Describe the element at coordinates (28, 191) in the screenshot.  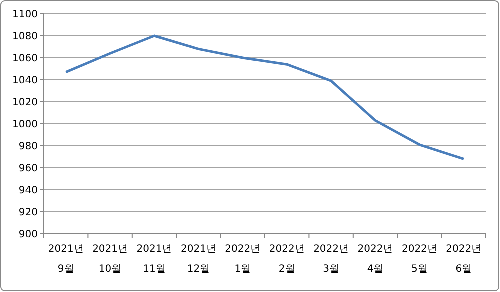
I see `y-tick-label: 940` at that location.